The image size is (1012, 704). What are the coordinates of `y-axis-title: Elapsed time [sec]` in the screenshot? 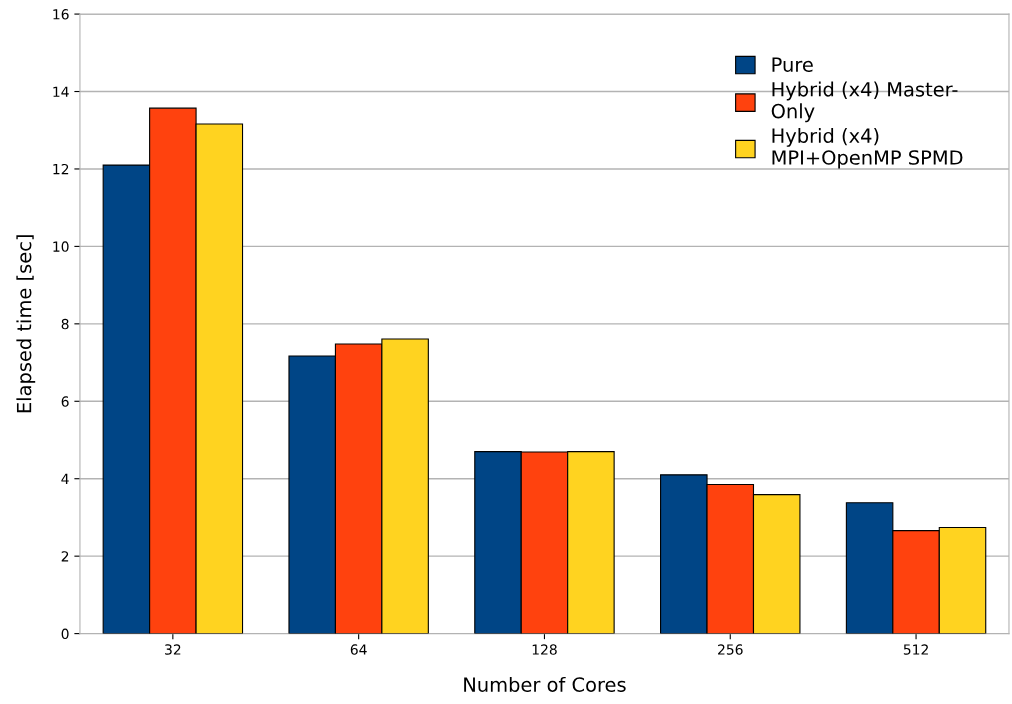 It's located at (26, 324).